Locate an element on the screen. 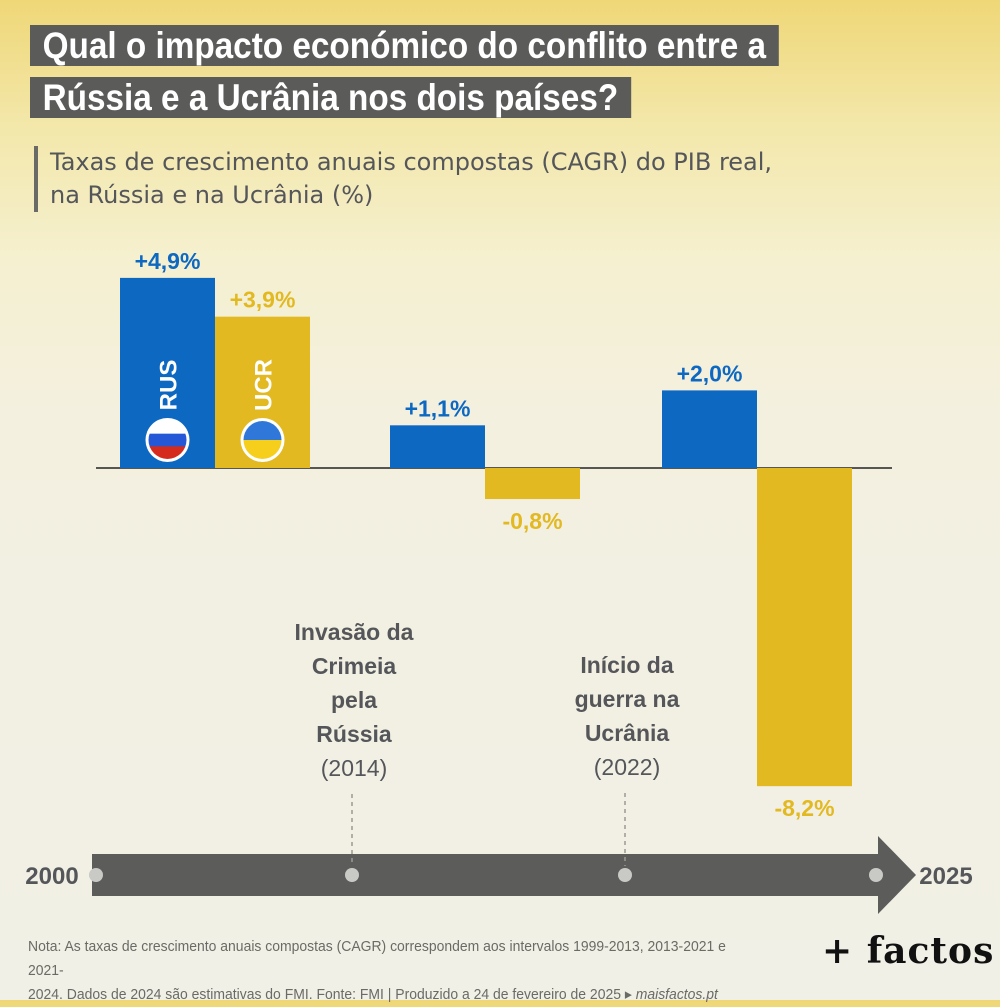  ukraine-flag-icon is located at coordinates (262, 440).